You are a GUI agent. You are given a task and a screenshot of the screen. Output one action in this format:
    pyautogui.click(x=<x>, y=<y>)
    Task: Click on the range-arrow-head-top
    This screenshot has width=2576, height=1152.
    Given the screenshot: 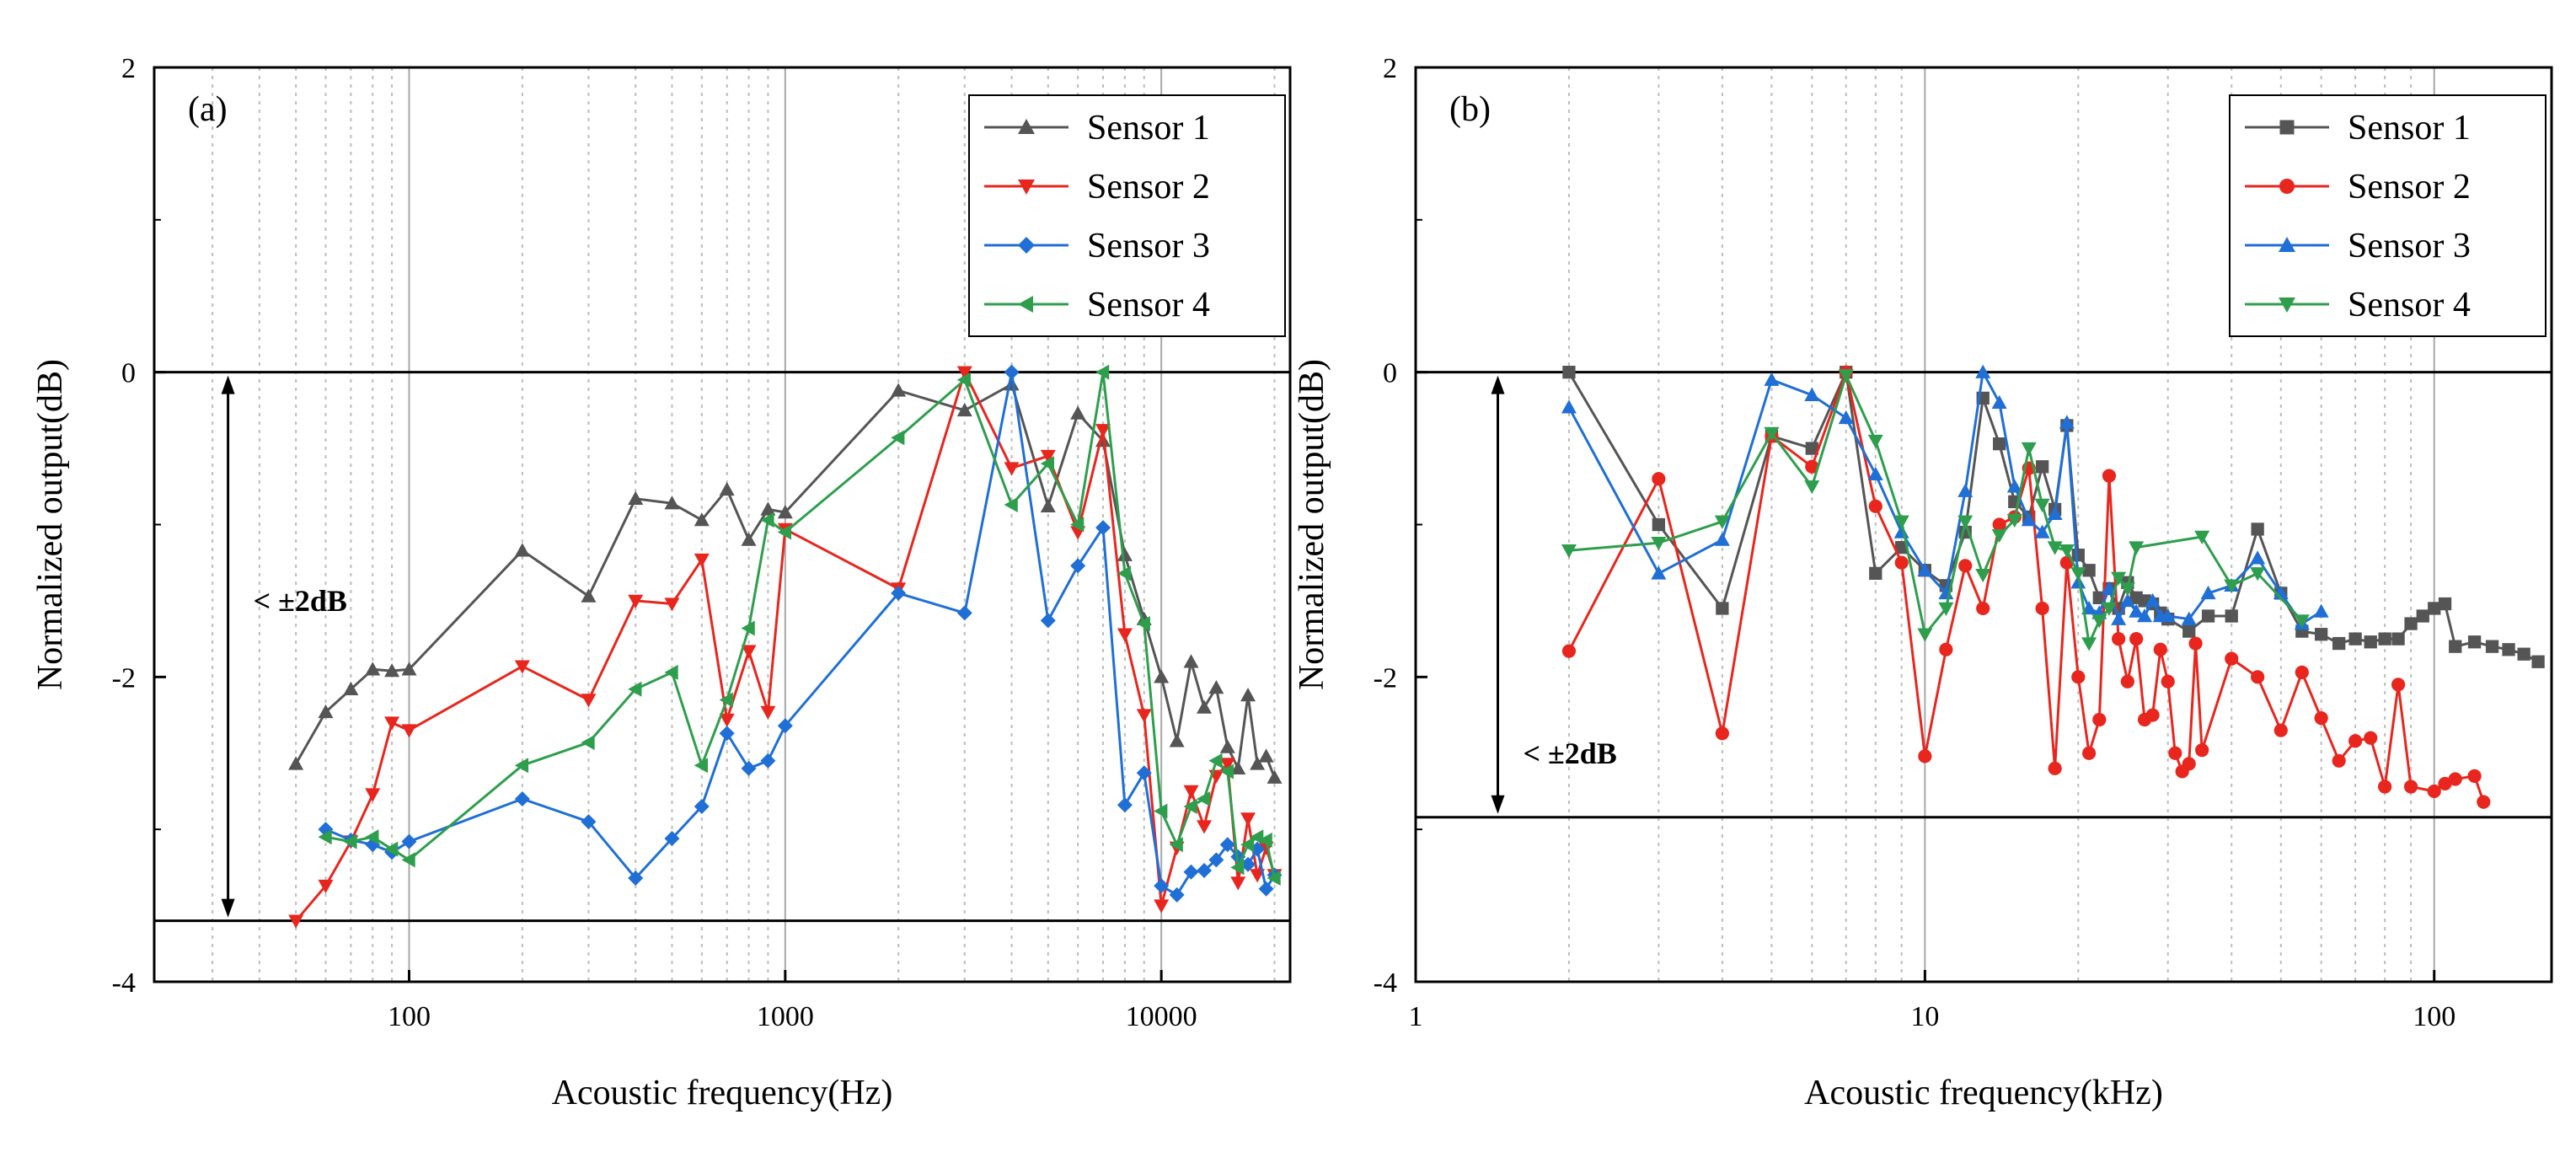 What is the action you would take?
    pyautogui.click(x=1498, y=384)
    